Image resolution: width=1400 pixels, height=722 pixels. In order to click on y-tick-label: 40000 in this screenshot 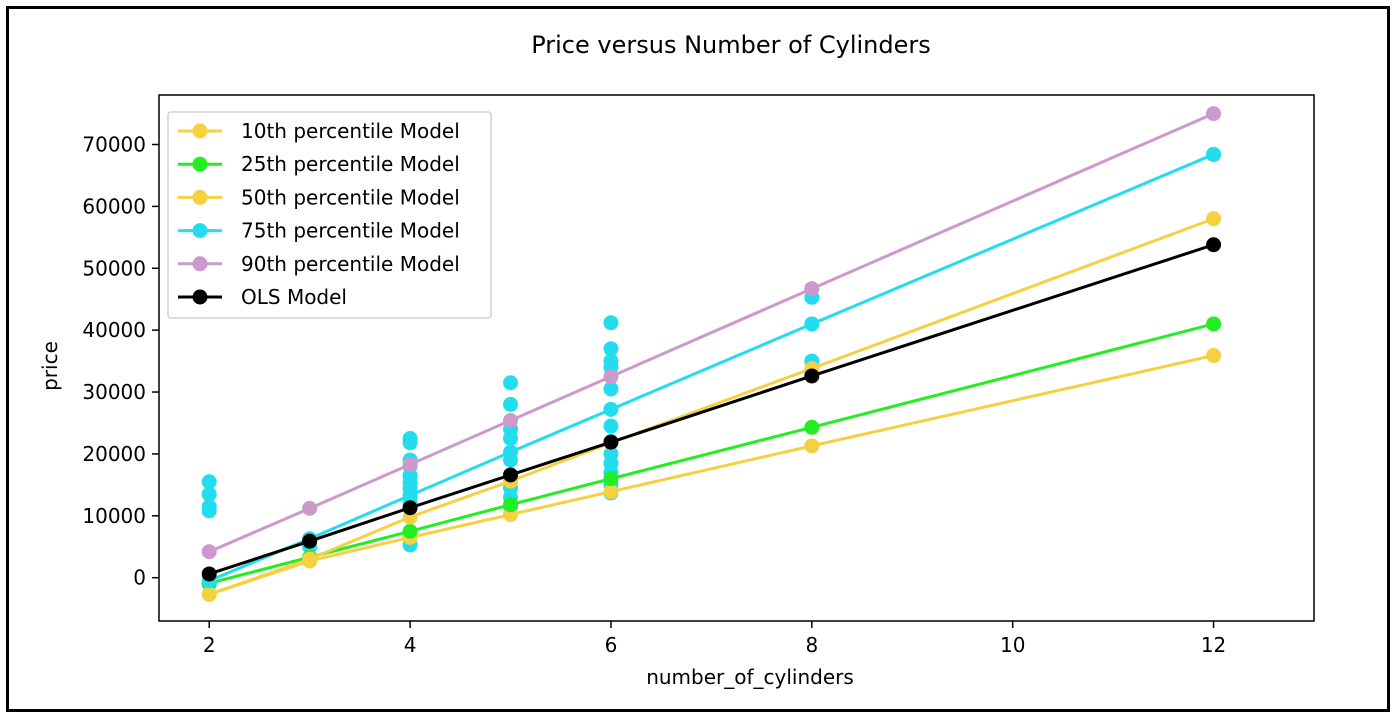, I will do `click(114, 330)`.